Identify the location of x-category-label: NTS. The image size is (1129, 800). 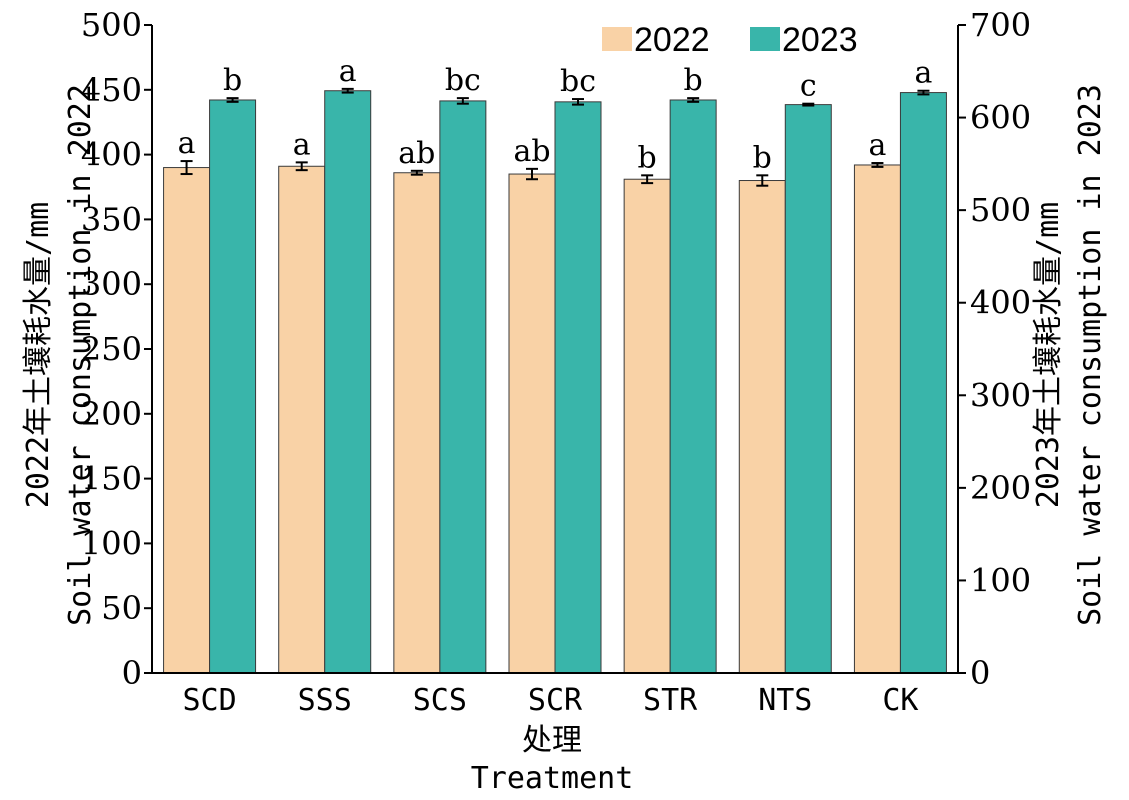
(785, 700).